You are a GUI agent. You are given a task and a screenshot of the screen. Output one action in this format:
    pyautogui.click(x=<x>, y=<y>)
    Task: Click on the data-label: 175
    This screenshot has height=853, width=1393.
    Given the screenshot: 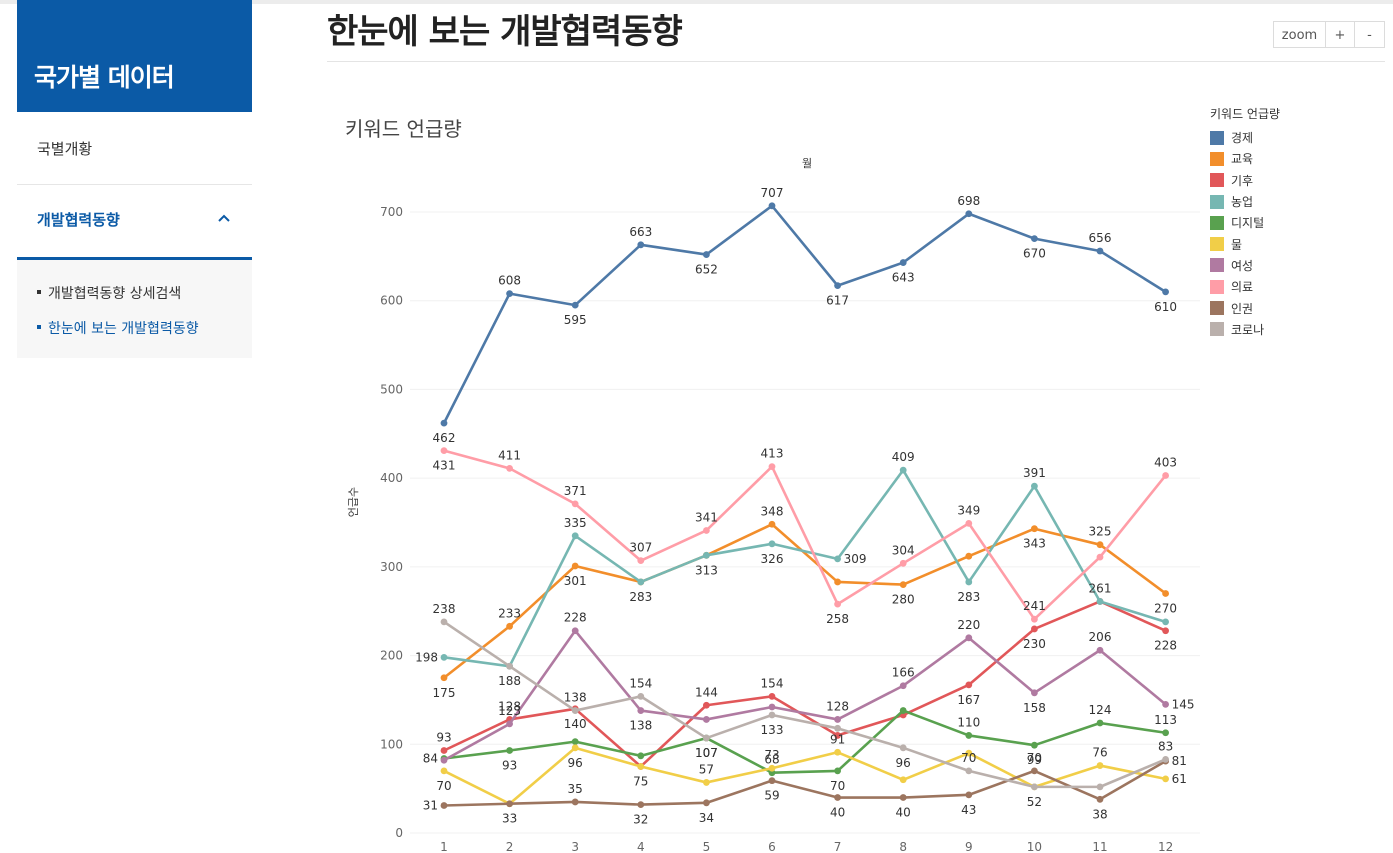 What is the action you would take?
    pyautogui.click(x=444, y=693)
    